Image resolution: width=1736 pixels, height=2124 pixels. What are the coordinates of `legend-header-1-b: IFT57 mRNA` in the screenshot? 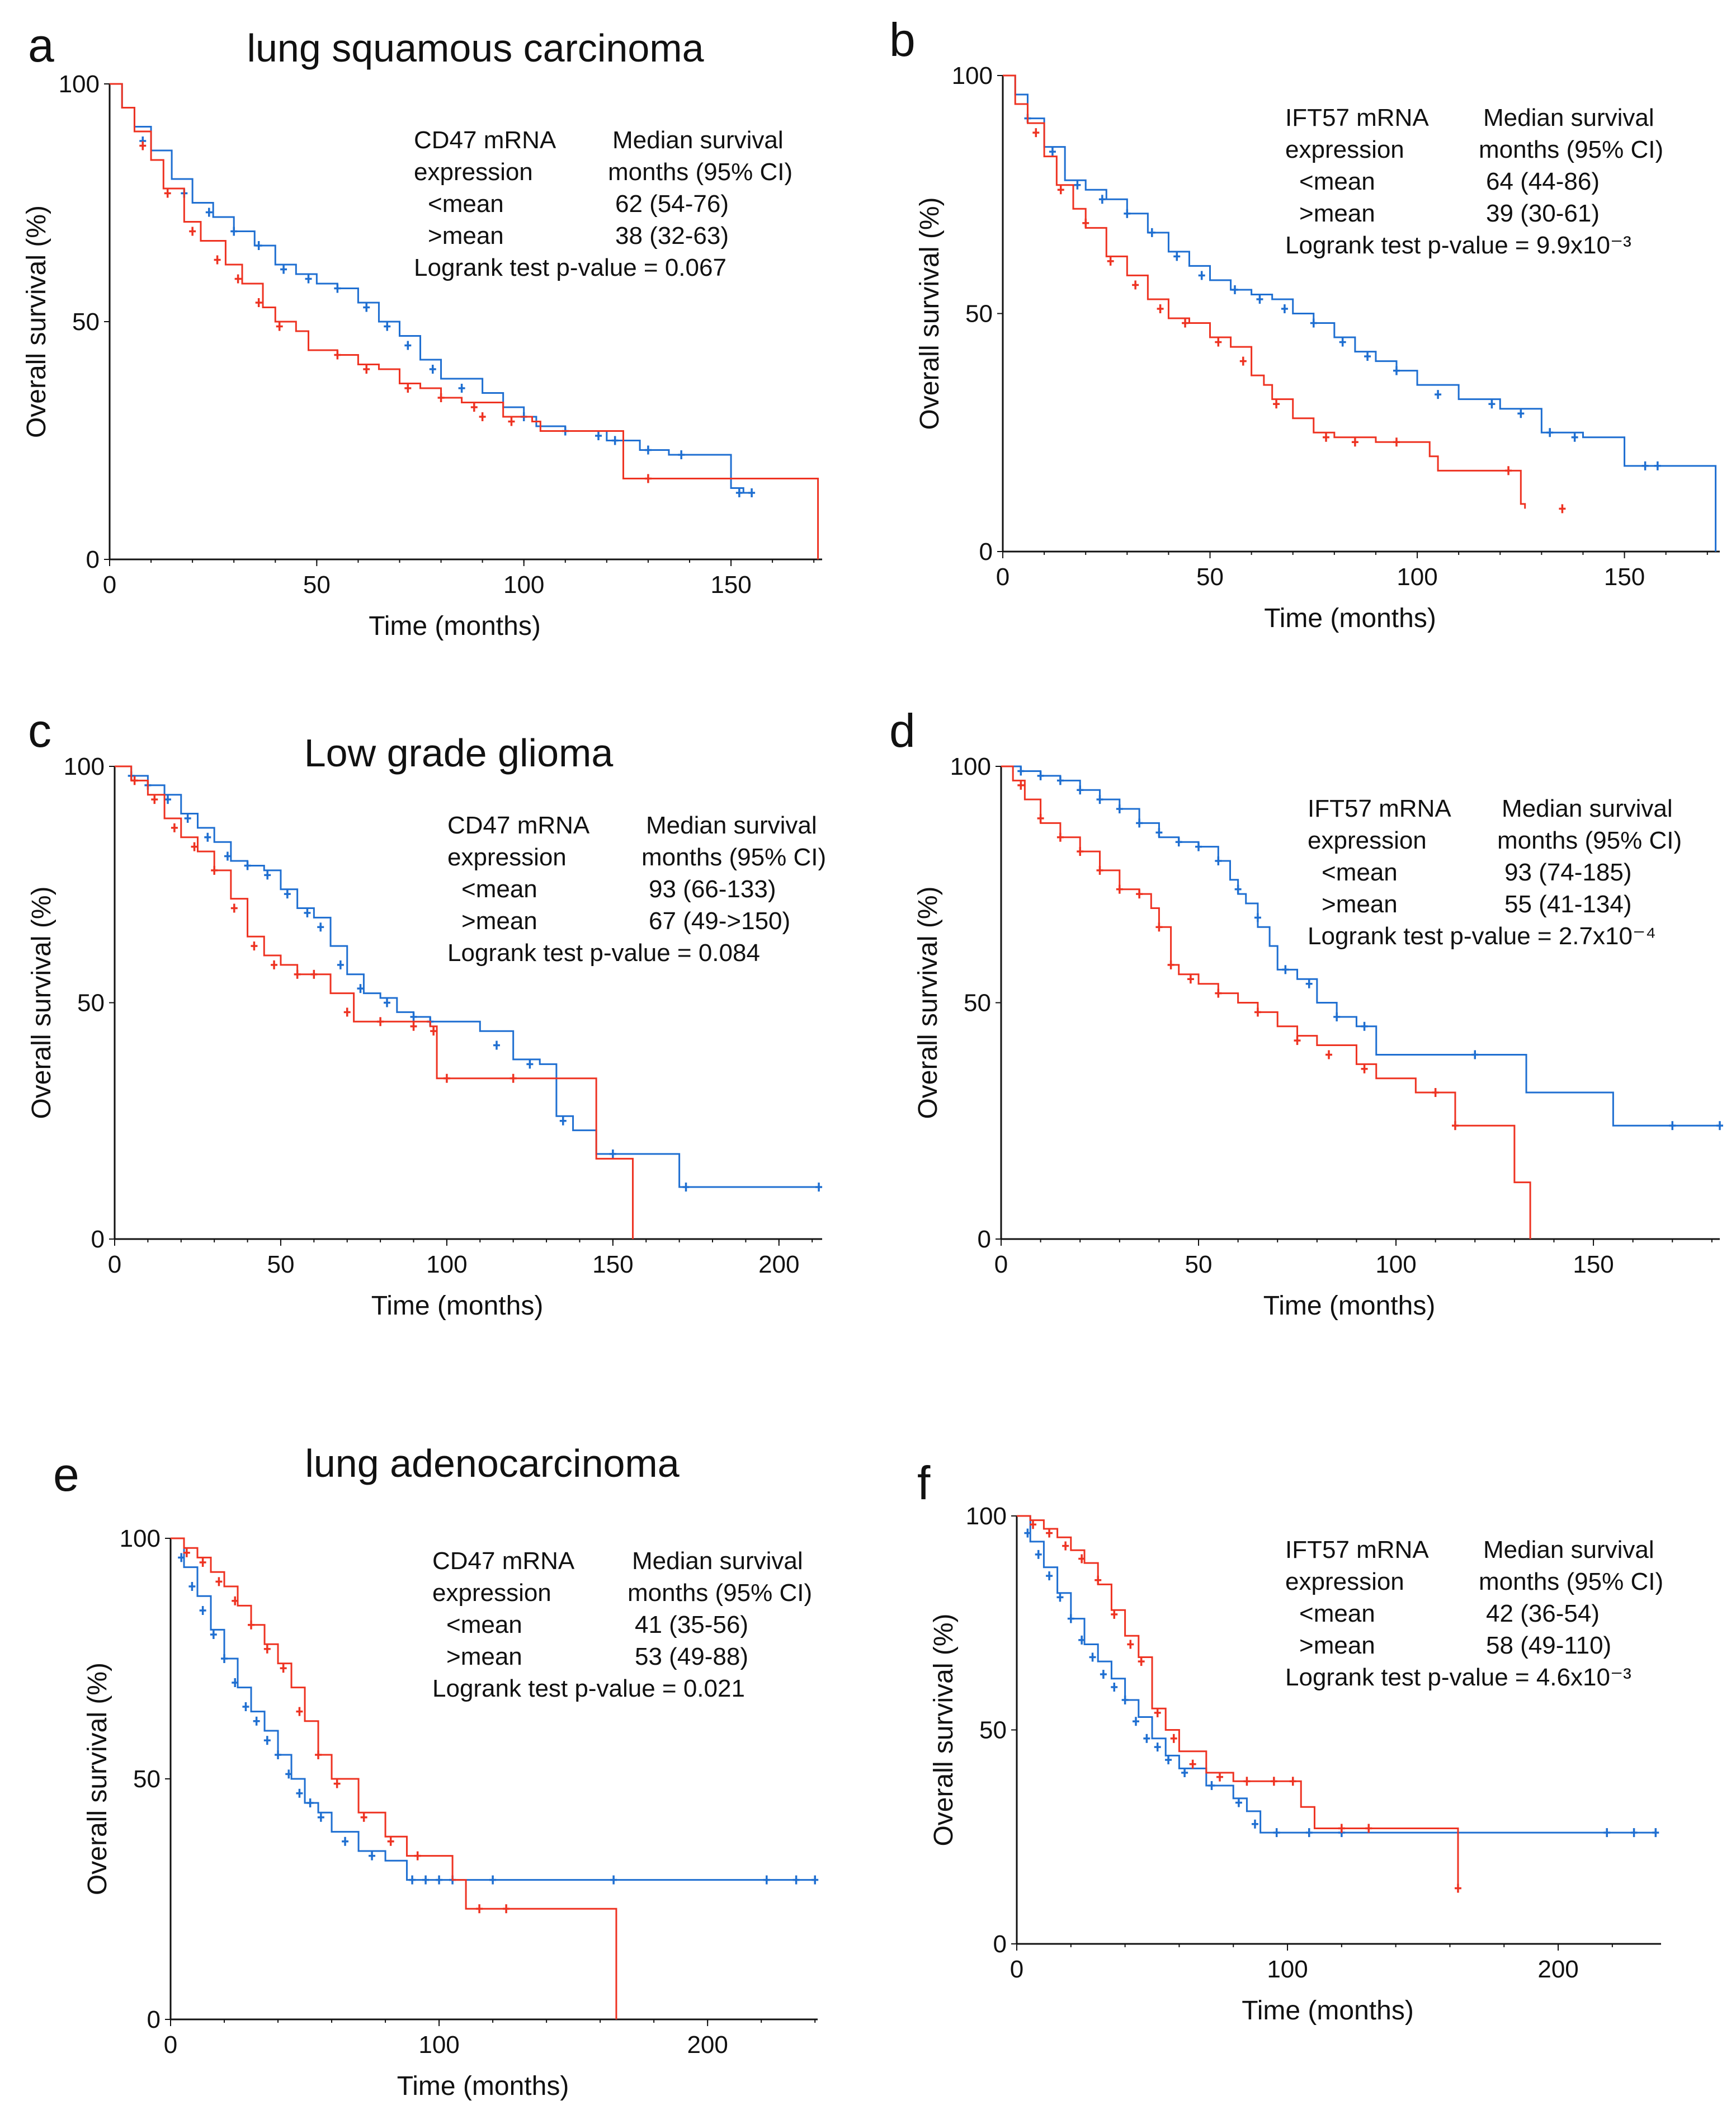 It's located at (1357, 117).